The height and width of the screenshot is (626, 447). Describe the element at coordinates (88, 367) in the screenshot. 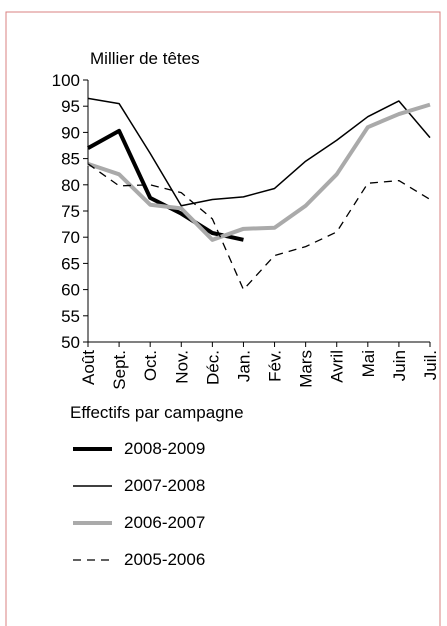

I see `x-tick-label: Août` at that location.